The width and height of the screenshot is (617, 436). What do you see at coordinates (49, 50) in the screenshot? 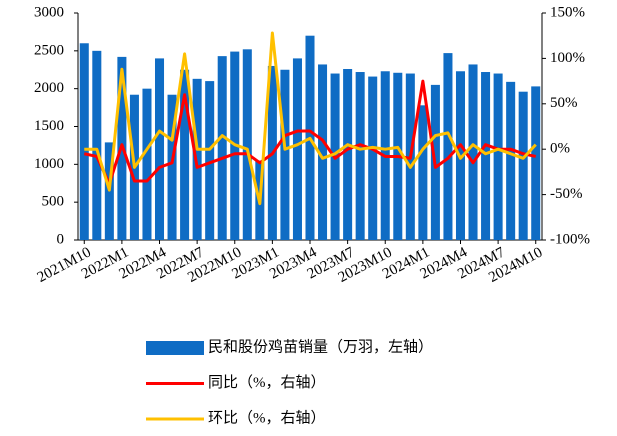
I see `y-tick-label: 2500` at bounding box center [49, 50].